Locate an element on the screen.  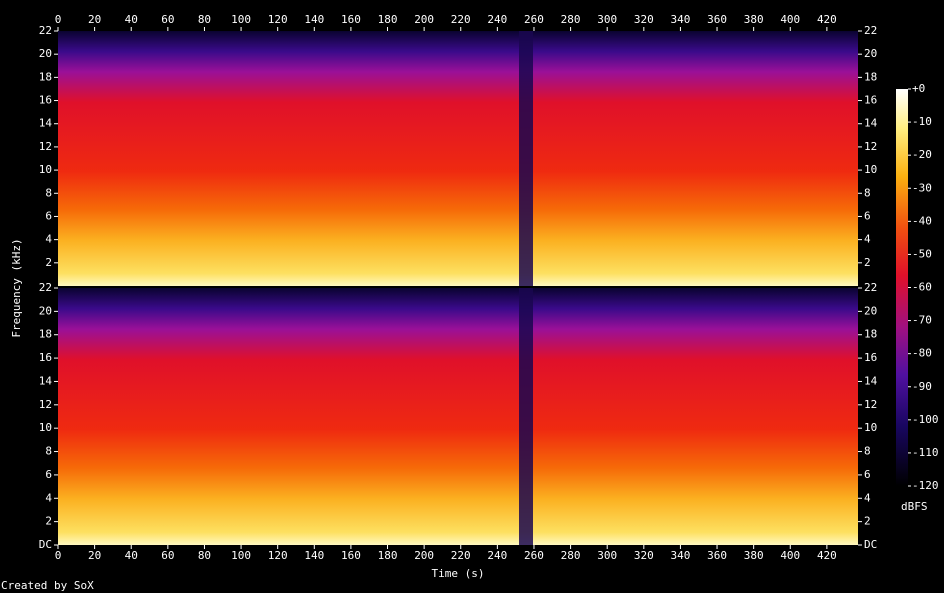
colorbar-tick-label: -80 is located at coordinates (922, 353).